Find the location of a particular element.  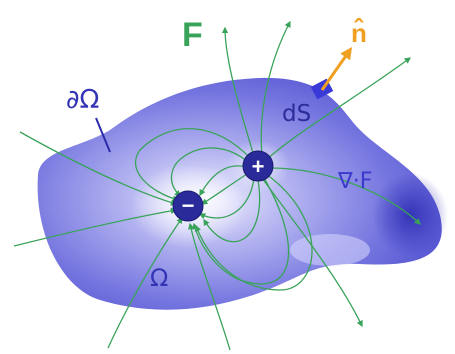

negative-charge-sign: − is located at coordinates (188, 205).